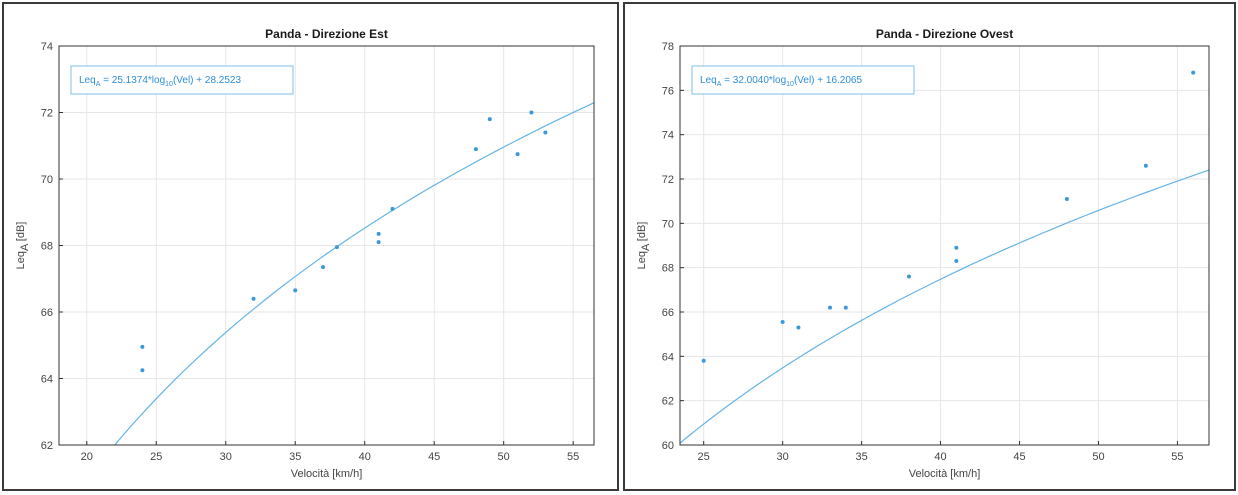 The height and width of the screenshot is (495, 1238). What do you see at coordinates (781, 81) in the screenshot?
I see `equation-text: LeqA = 32.0040*log10(Vel) + 16.2065` at bounding box center [781, 81].